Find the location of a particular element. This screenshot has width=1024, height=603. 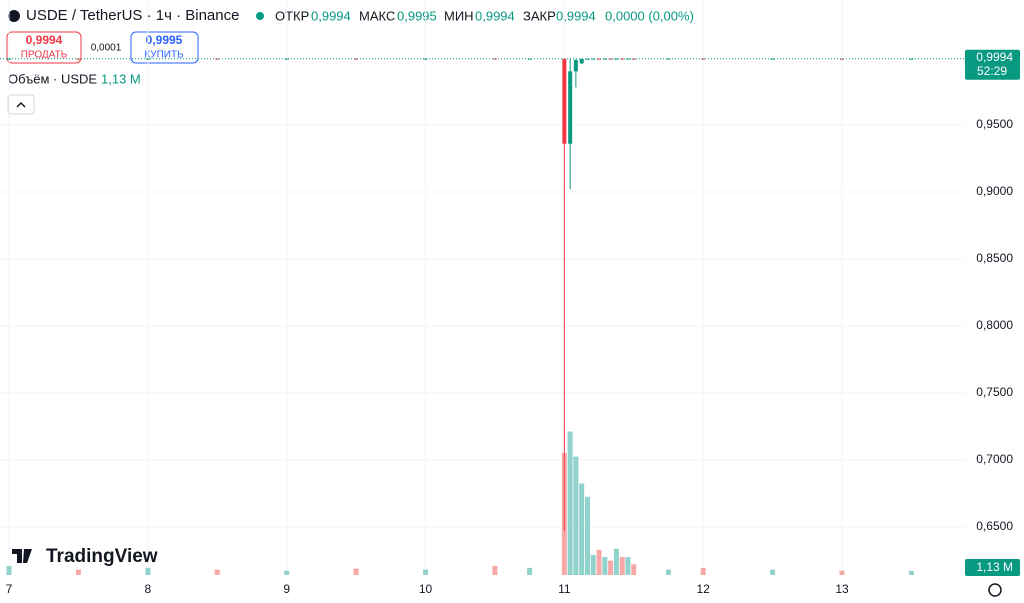

y-tick-label: 0,8500 is located at coordinates (994, 258).